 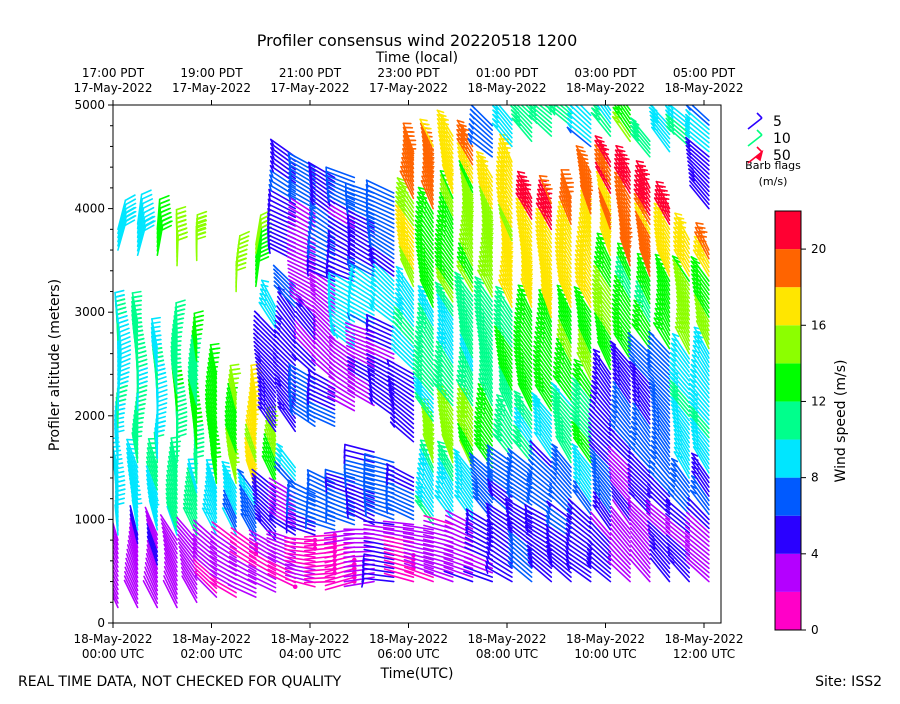 What do you see at coordinates (417, 674) in the screenshot?
I see `x-axis-label: Time(UTC)` at bounding box center [417, 674].